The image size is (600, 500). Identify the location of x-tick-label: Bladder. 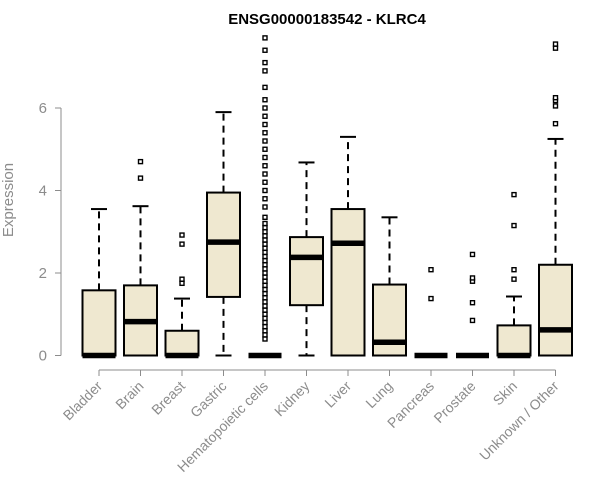
(83, 401).